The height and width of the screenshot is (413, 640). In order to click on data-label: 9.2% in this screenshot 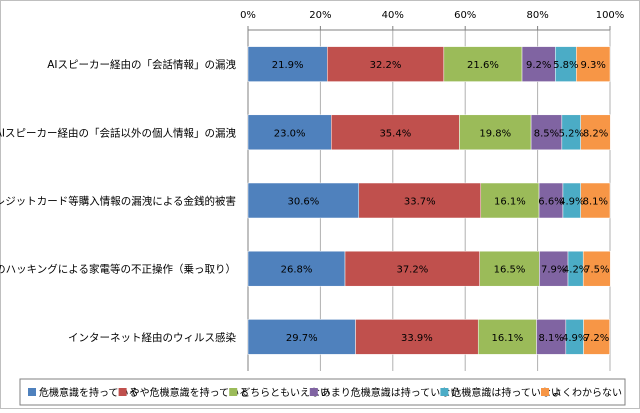, I will do `click(538, 65)`.